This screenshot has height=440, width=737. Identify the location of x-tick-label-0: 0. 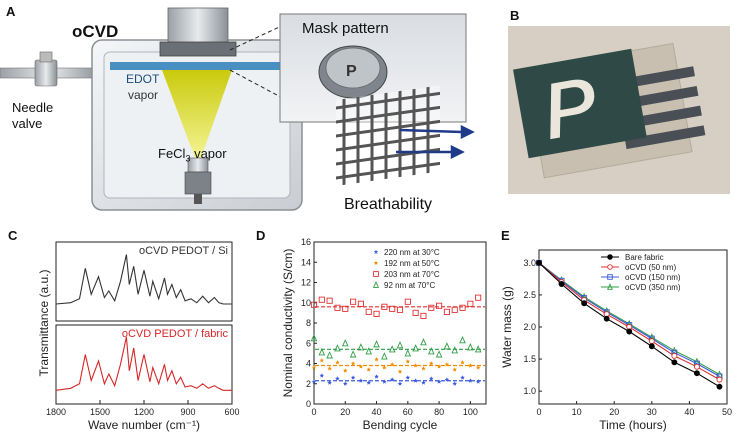
(538, 412).